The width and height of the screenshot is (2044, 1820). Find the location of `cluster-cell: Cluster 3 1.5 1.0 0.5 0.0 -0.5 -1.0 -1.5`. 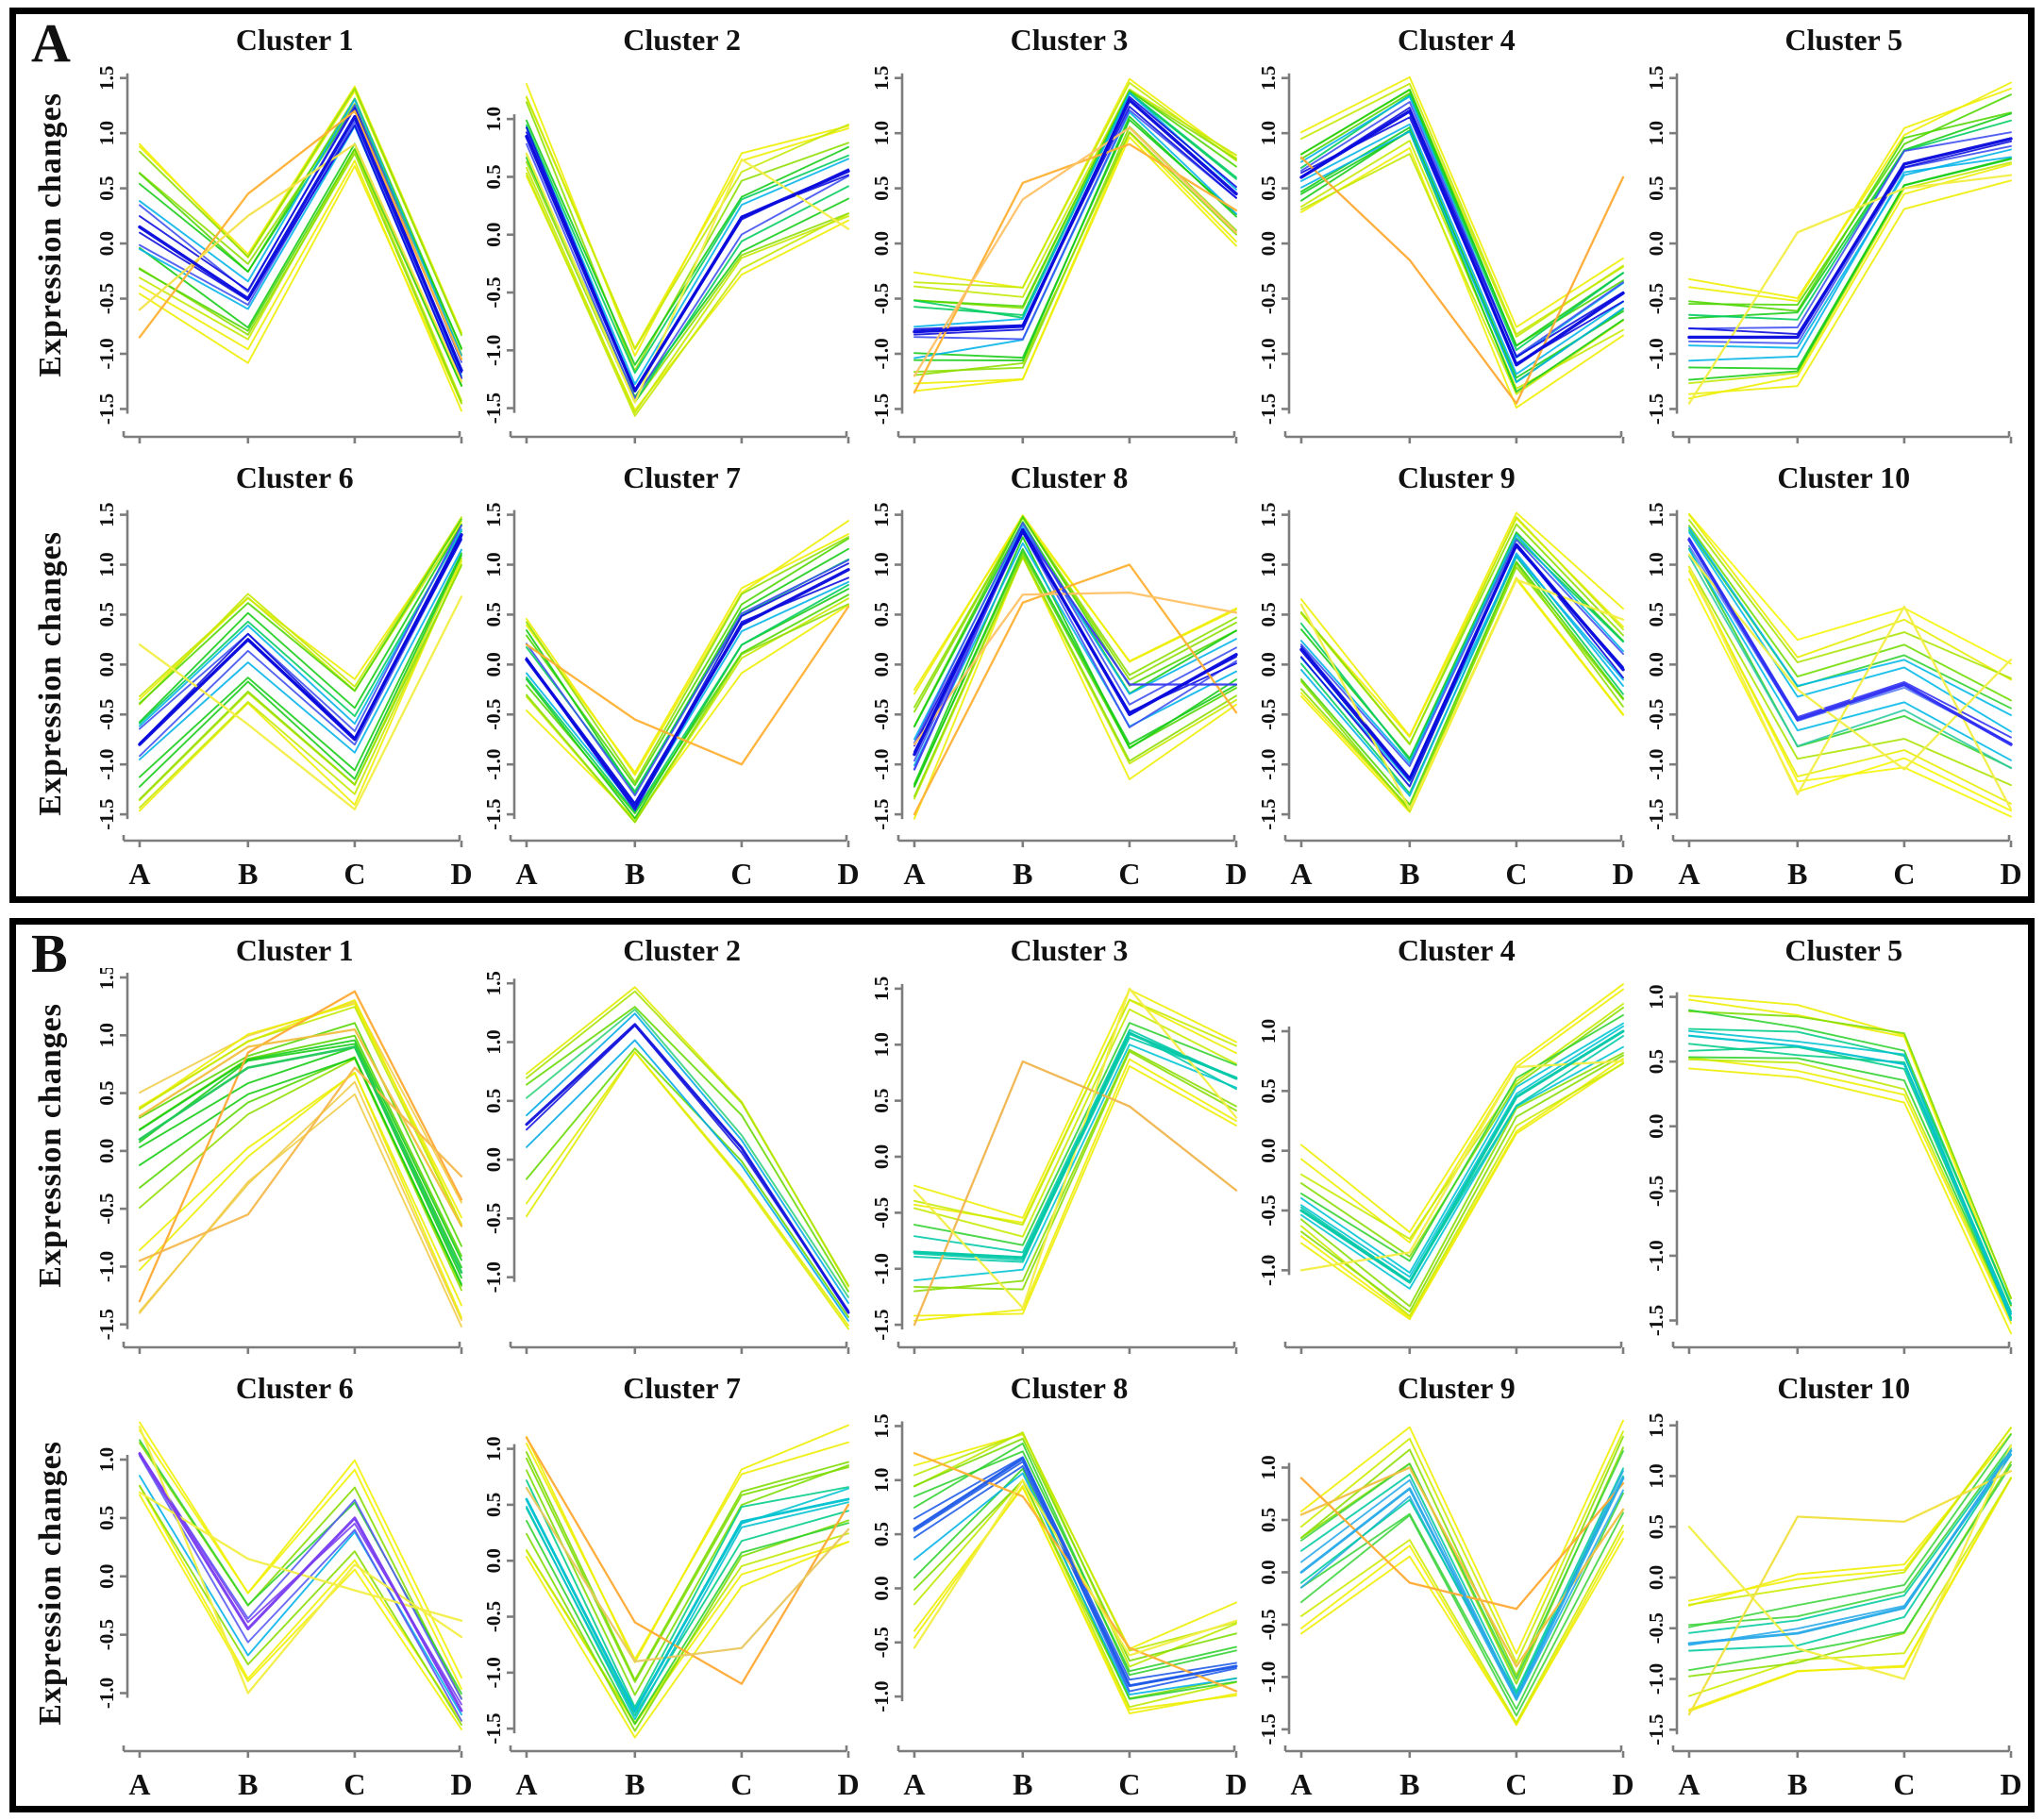

cluster-cell: Cluster 3 1.5 1.0 0.5 0.0 -0.5 -1.0 -1.5 is located at coordinates (1052, 235).